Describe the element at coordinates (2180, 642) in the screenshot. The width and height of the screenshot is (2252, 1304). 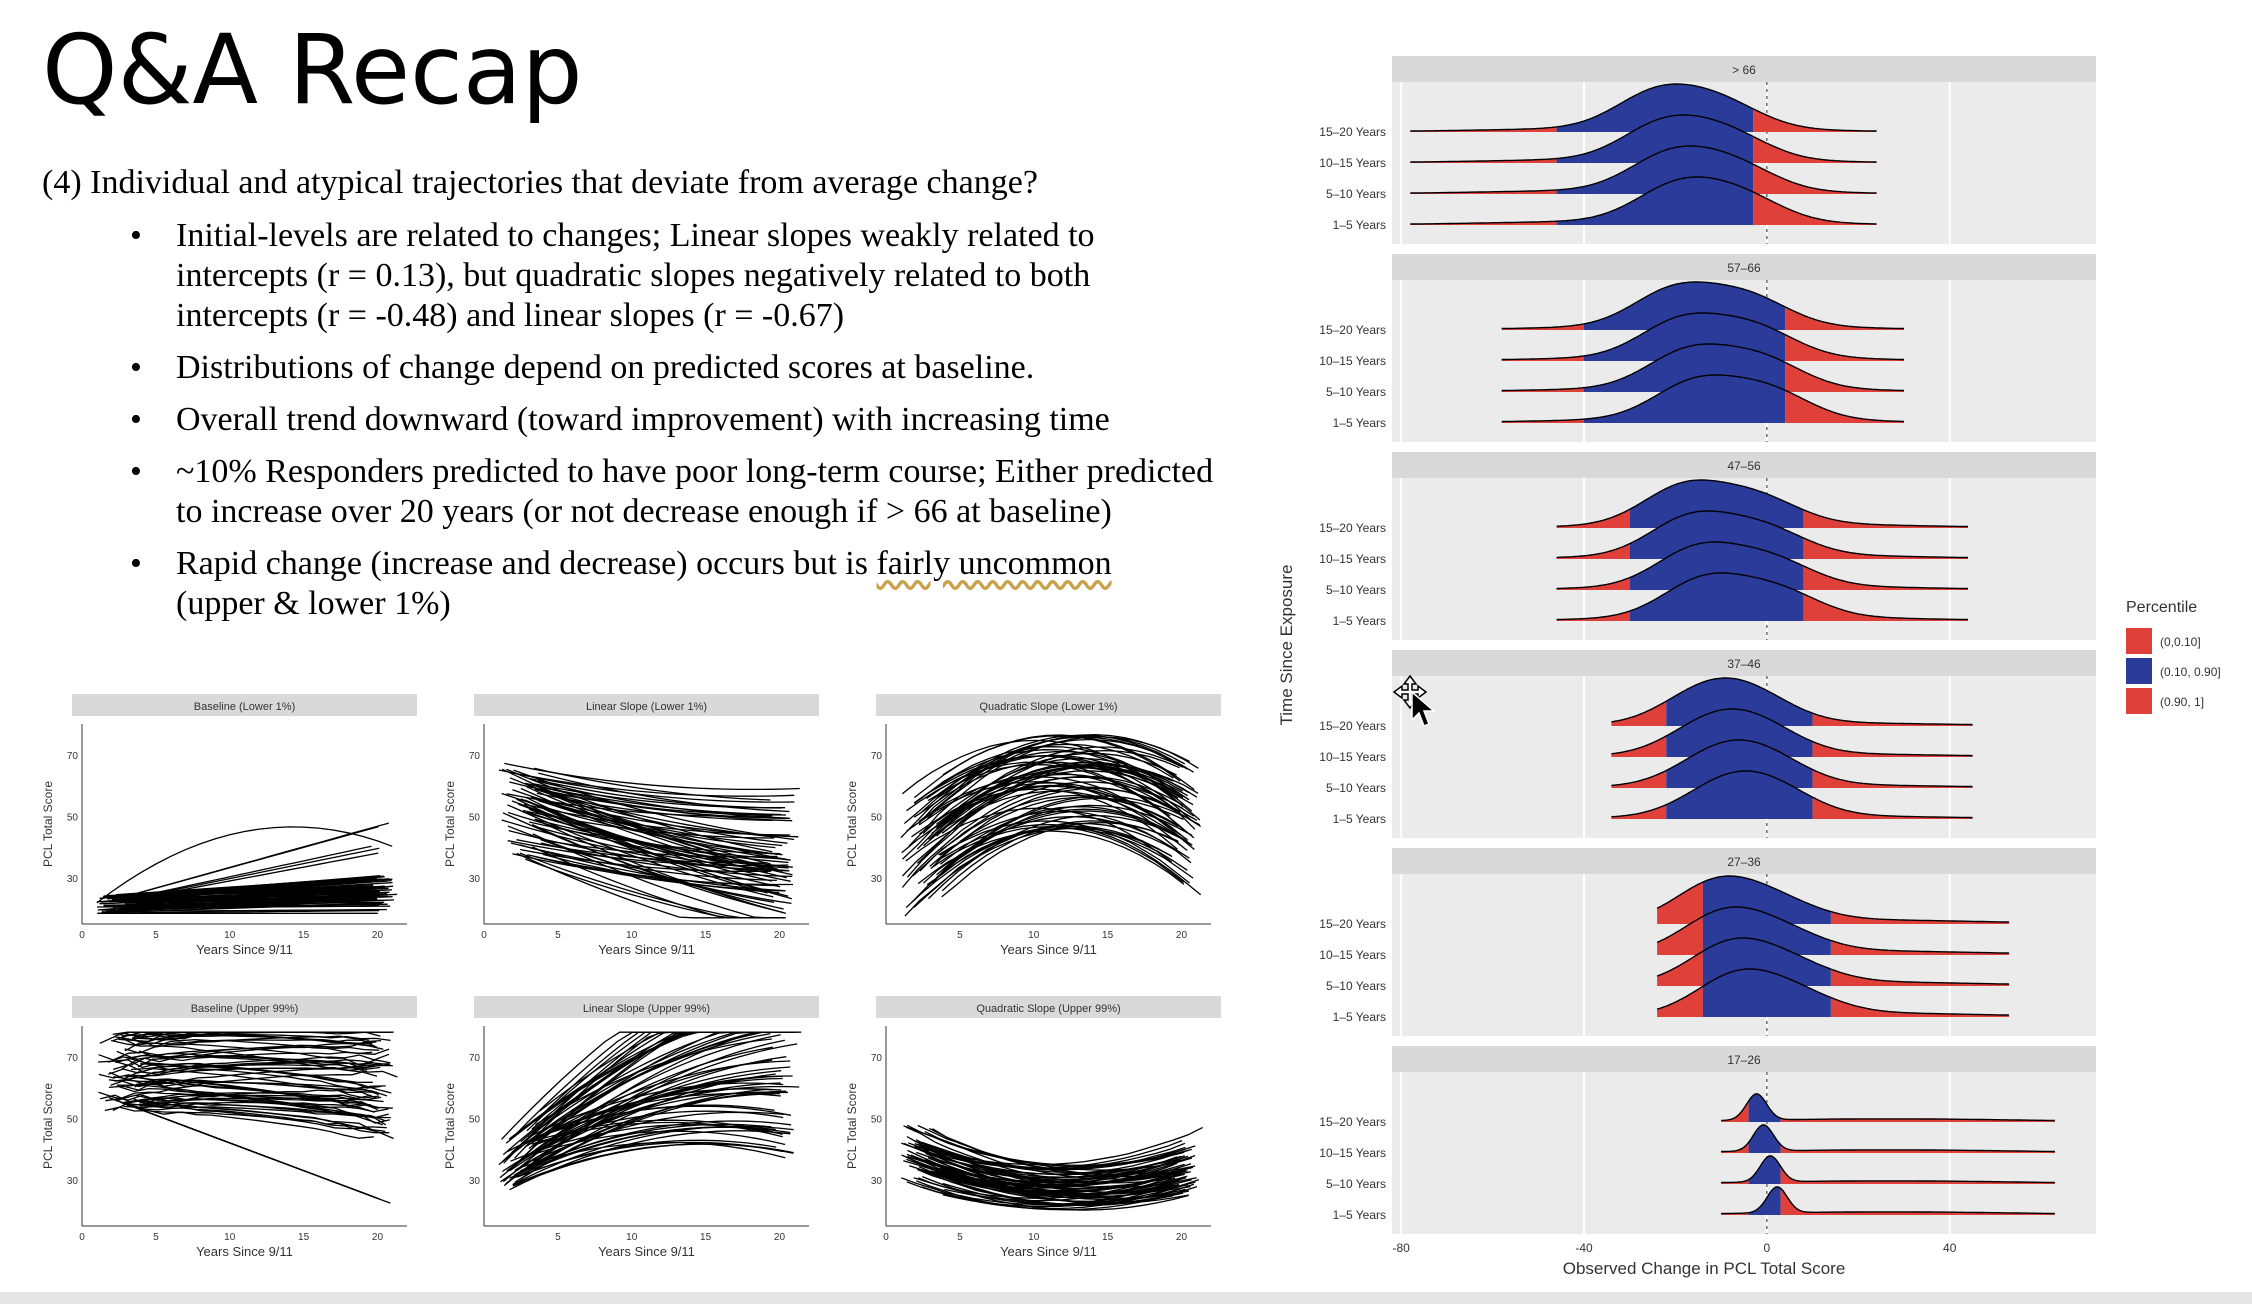
I see `legend-label: (0,0.10]` at that location.